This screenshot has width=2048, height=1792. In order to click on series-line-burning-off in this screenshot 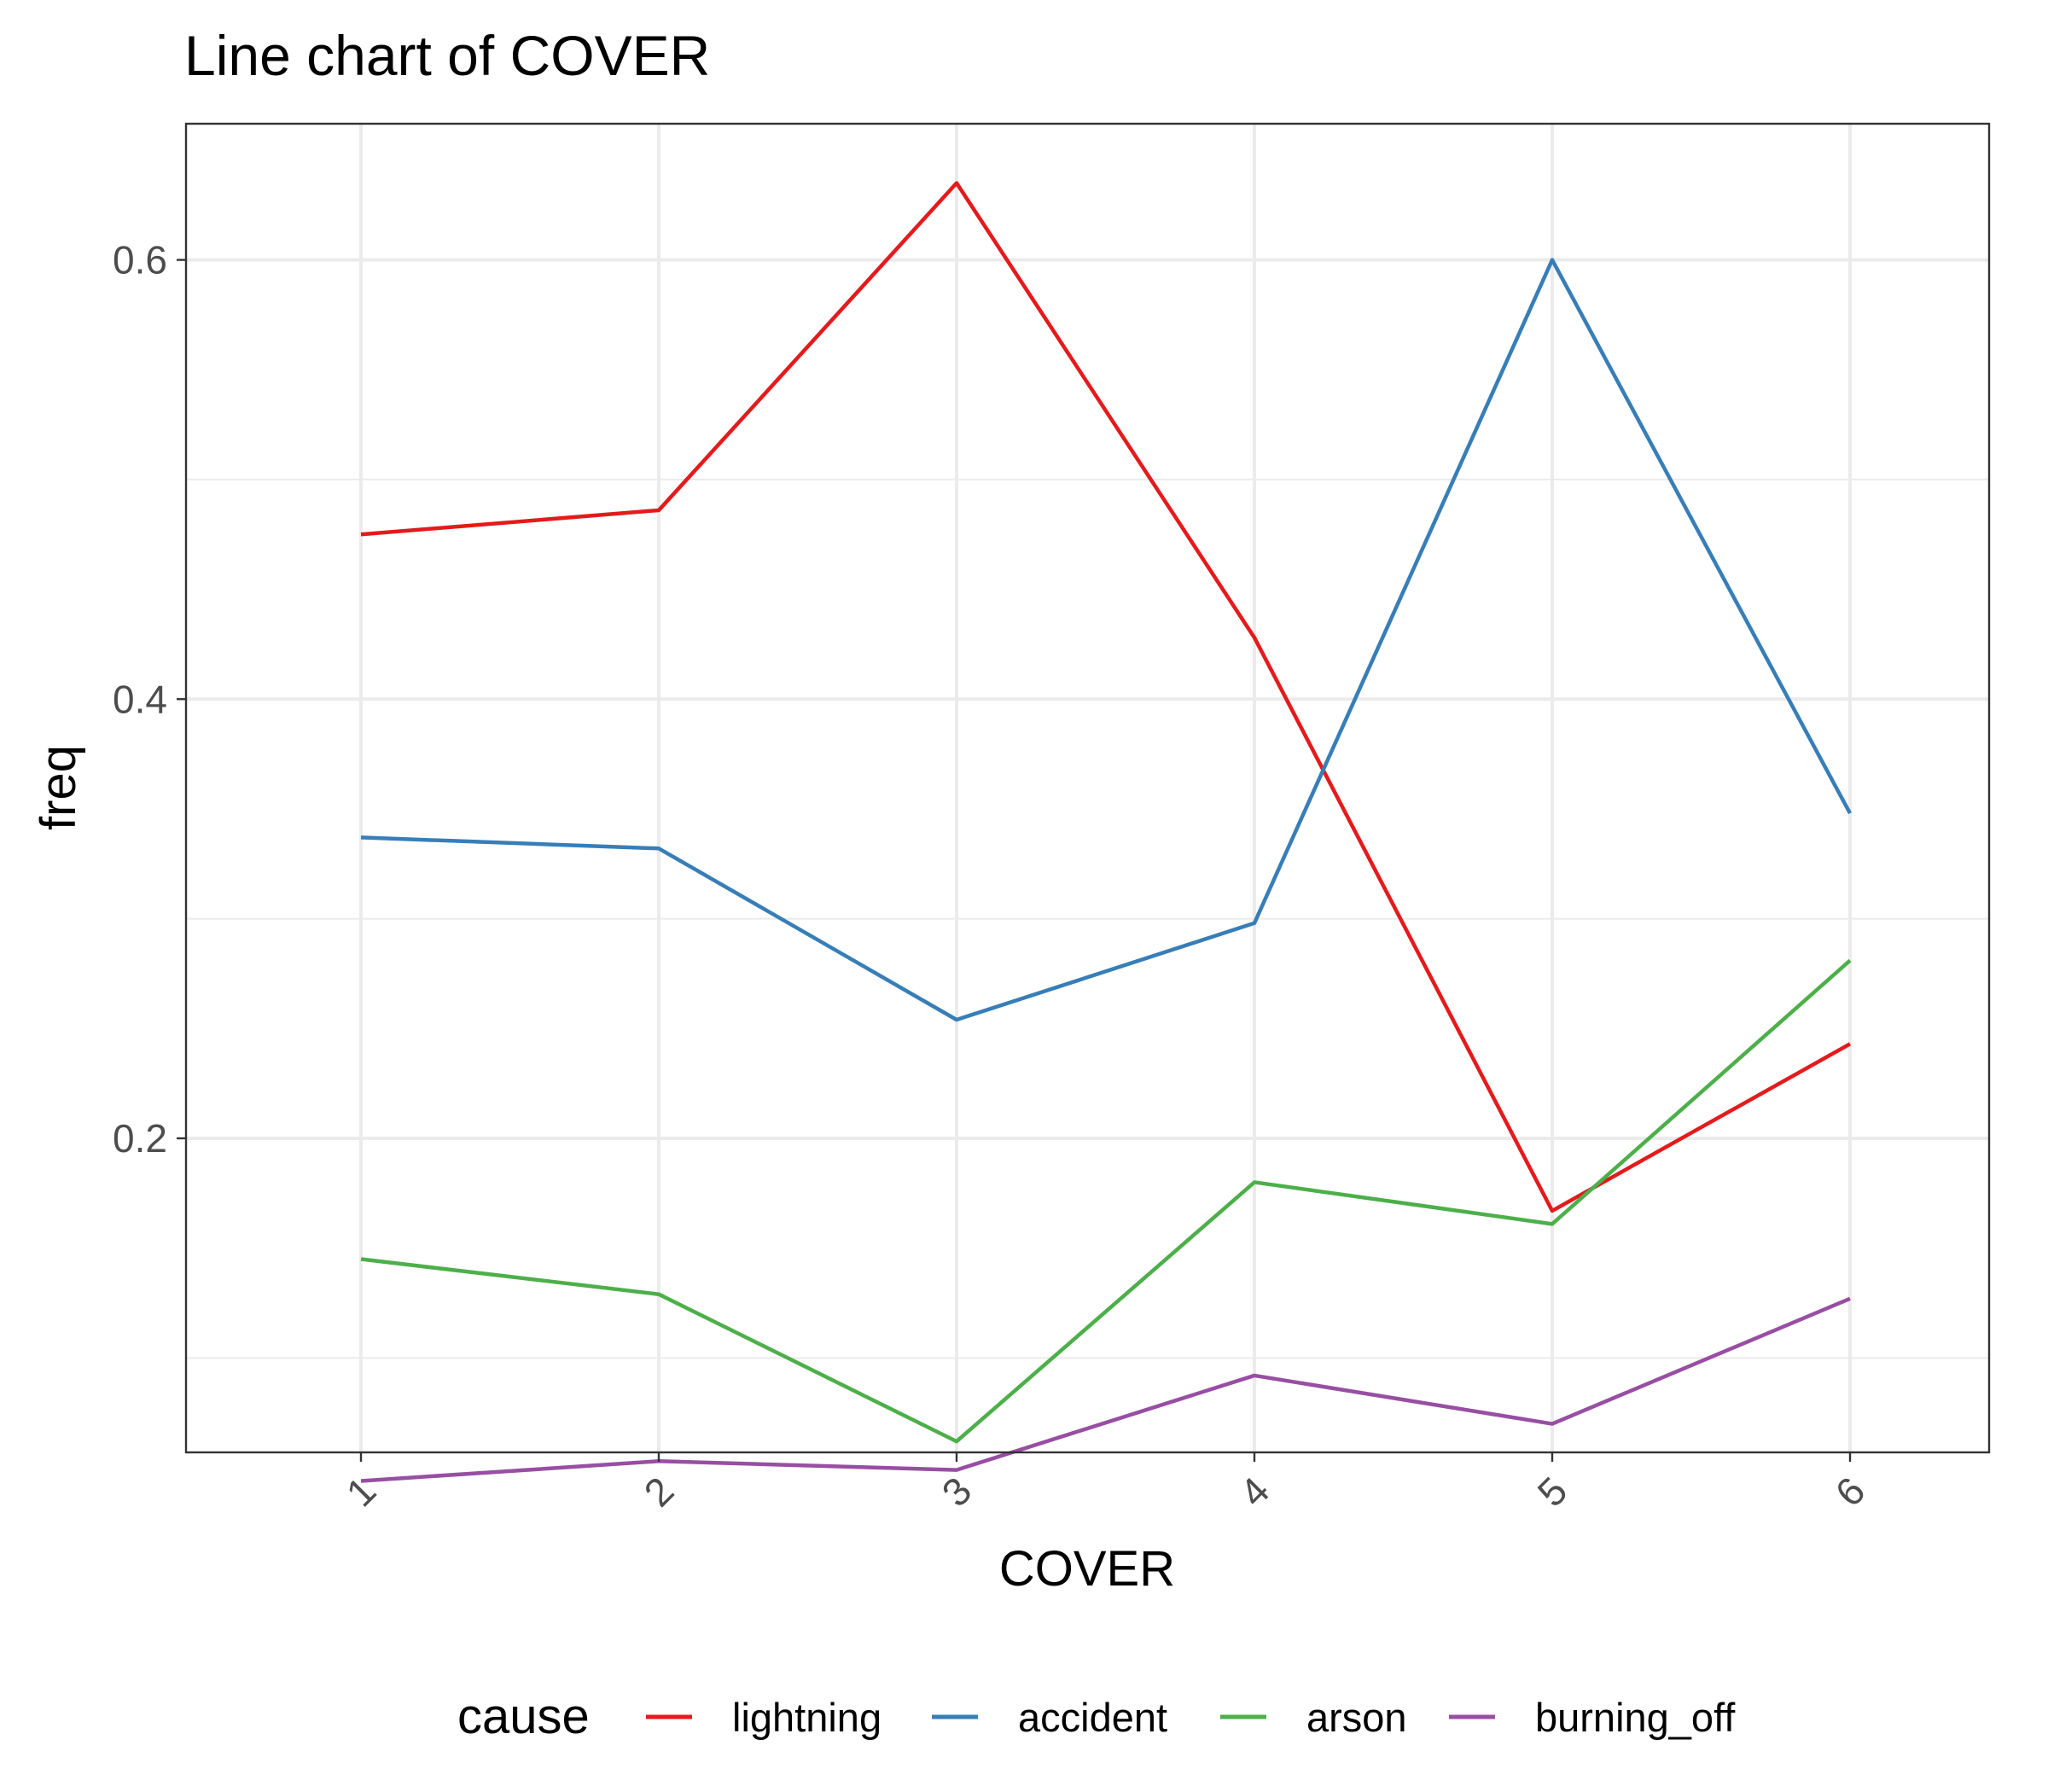, I will do `click(1105, 1389)`.